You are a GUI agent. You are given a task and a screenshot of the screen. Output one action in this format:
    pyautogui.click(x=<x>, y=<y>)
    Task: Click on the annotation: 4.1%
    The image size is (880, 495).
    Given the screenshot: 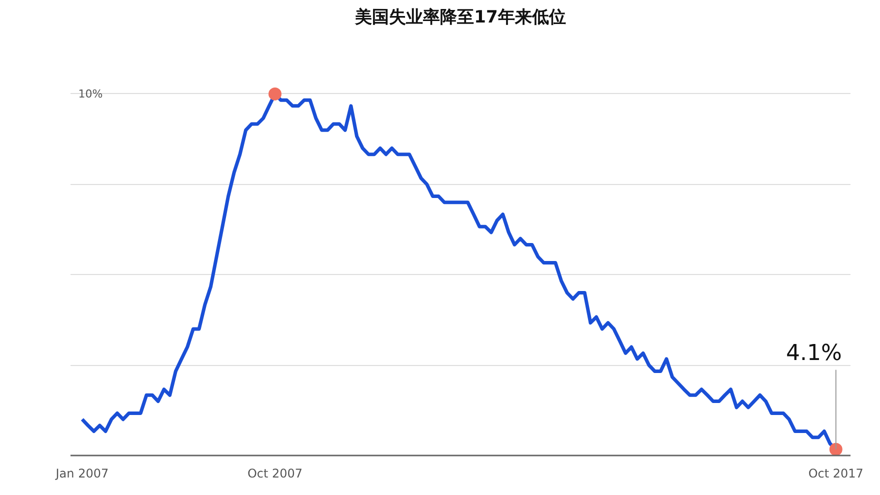 What is the action you would take?
    pyautogui.click(x=814, y=353)
    